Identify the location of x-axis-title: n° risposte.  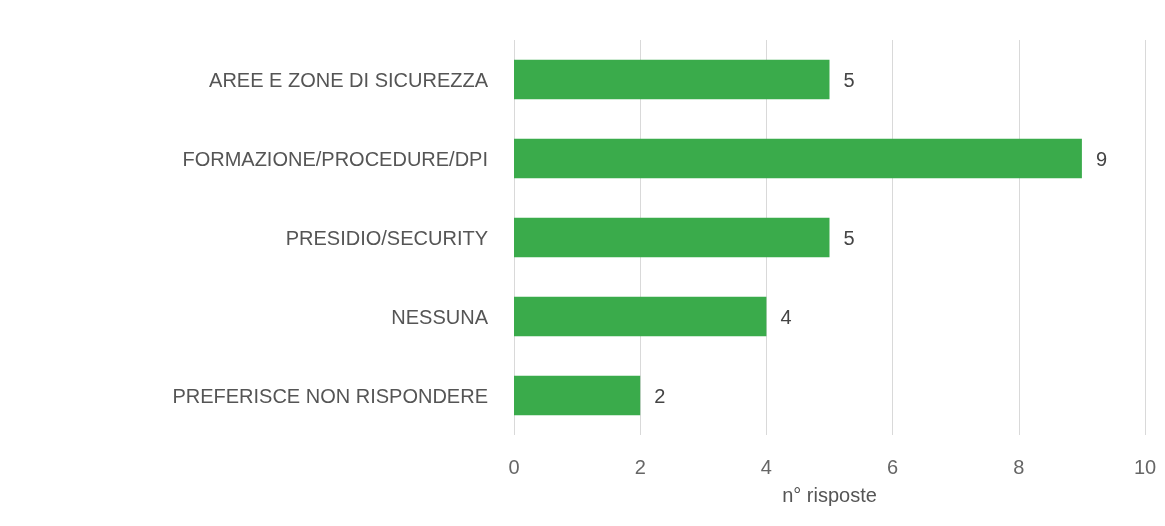
(829, 495).